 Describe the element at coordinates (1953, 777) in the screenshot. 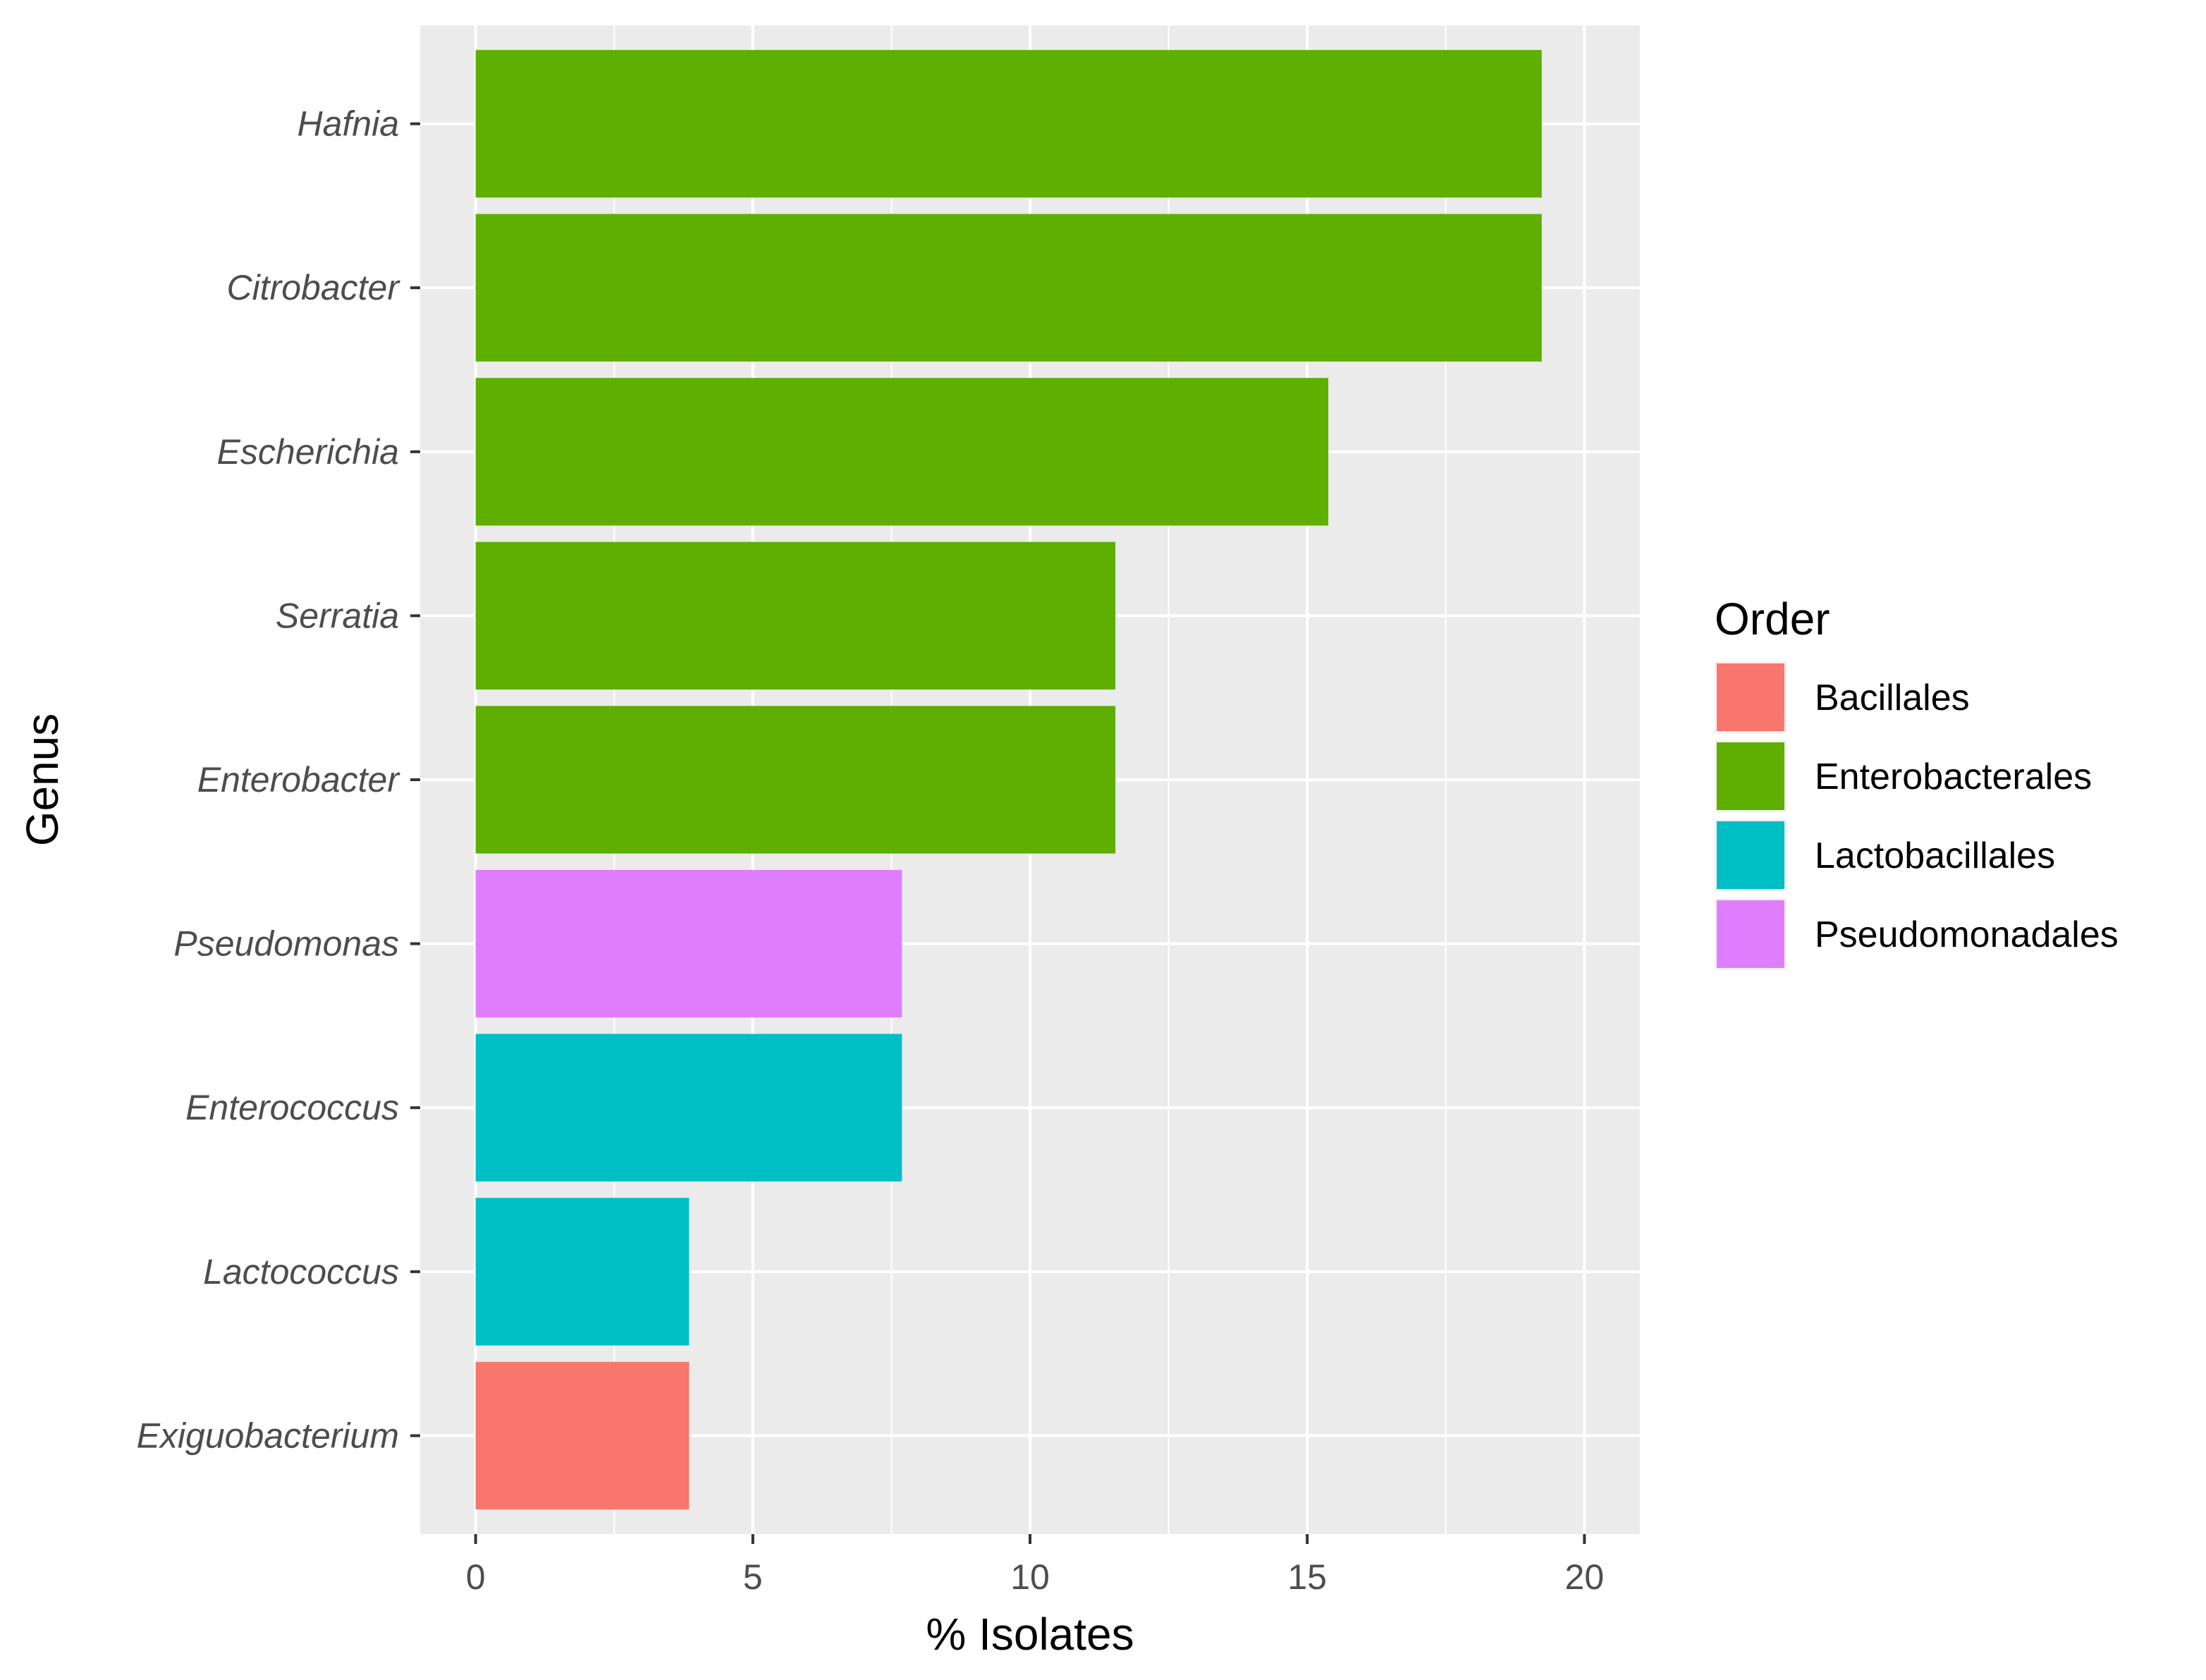

I see `legend-label: Enterobacterales` at that location.